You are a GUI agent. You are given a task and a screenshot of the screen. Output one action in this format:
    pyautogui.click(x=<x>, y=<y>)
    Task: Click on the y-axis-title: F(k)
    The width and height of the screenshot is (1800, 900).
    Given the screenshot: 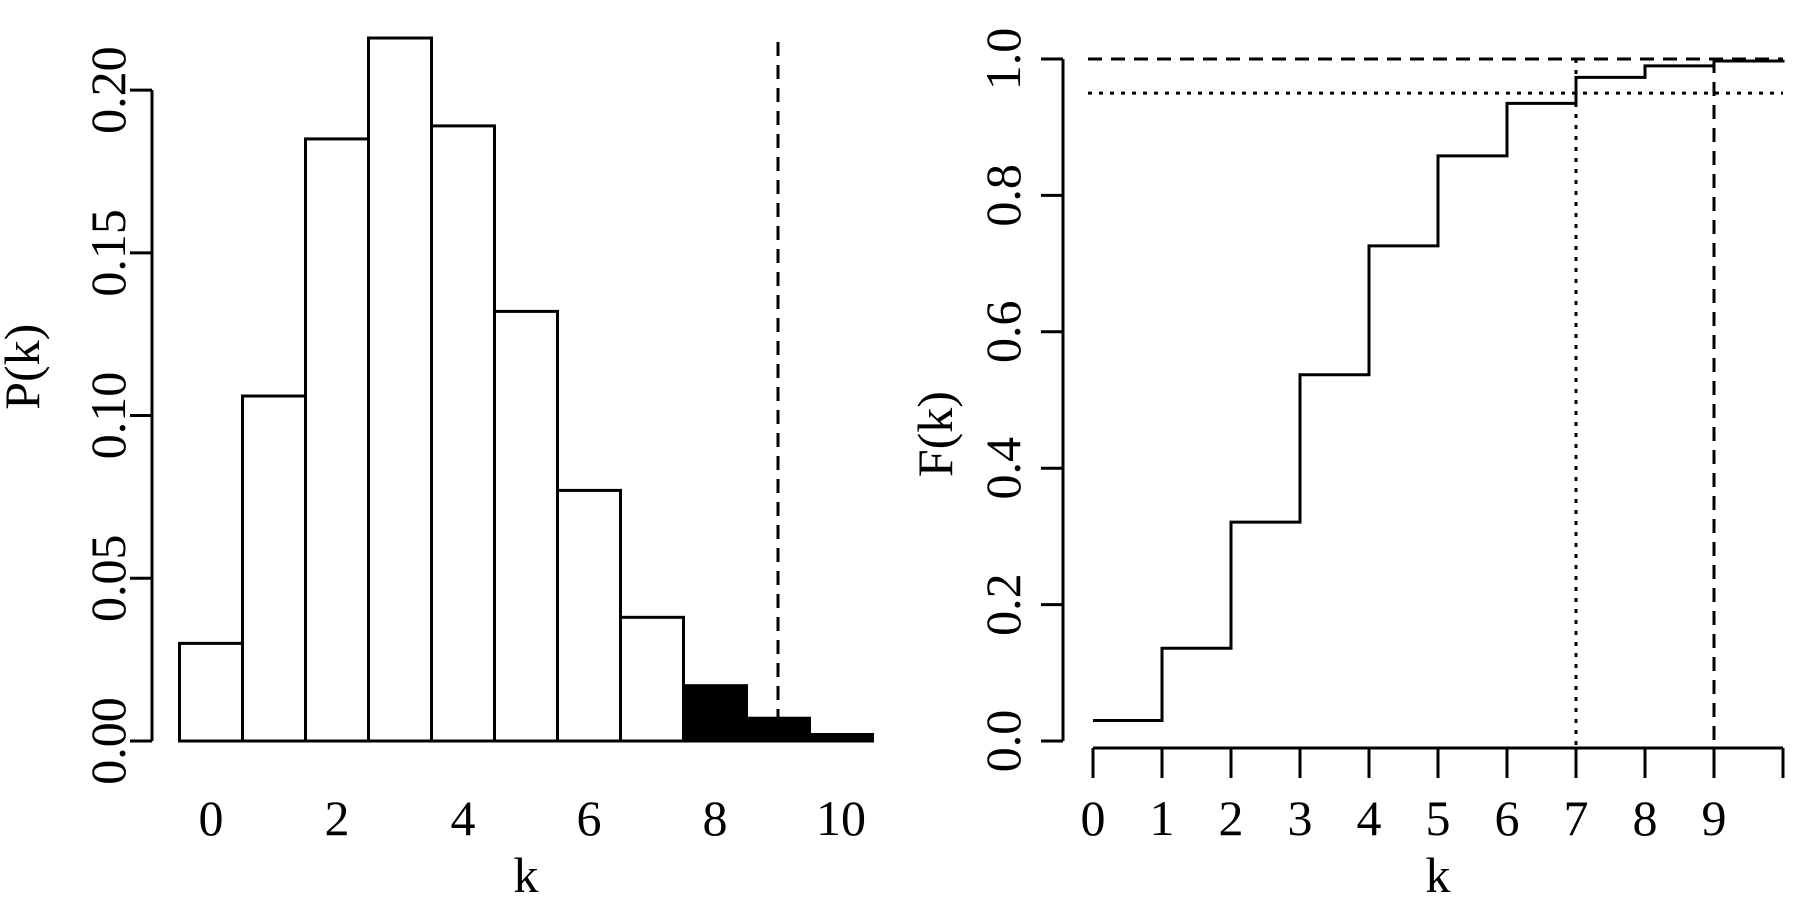 What is the action you would take?
    pyautogui.click(x=935, y=434)
    